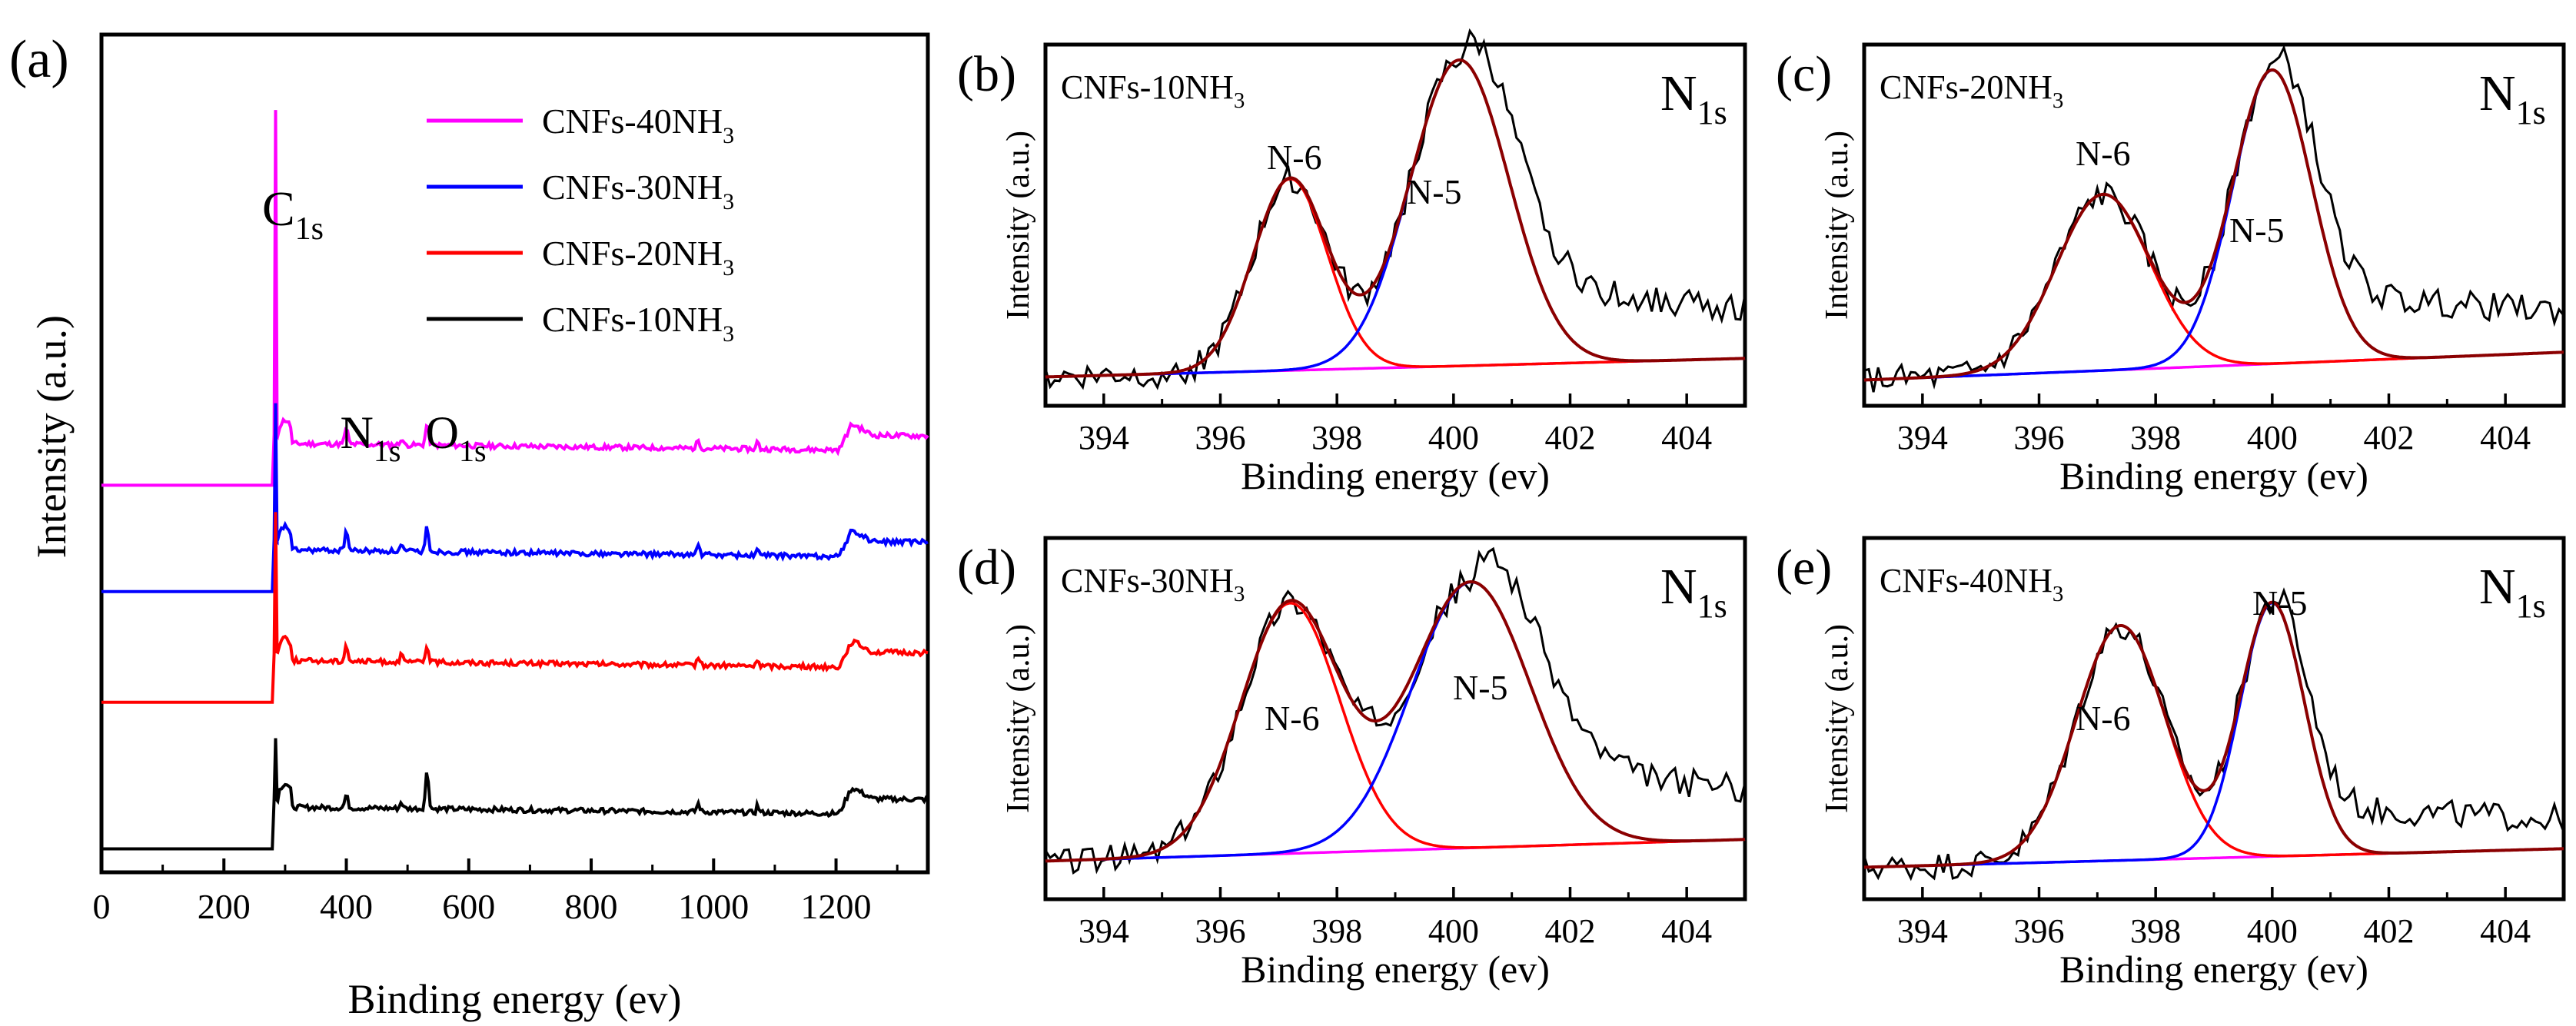  I want to click on x-tick-label-a: 1000, so click(713, 906).